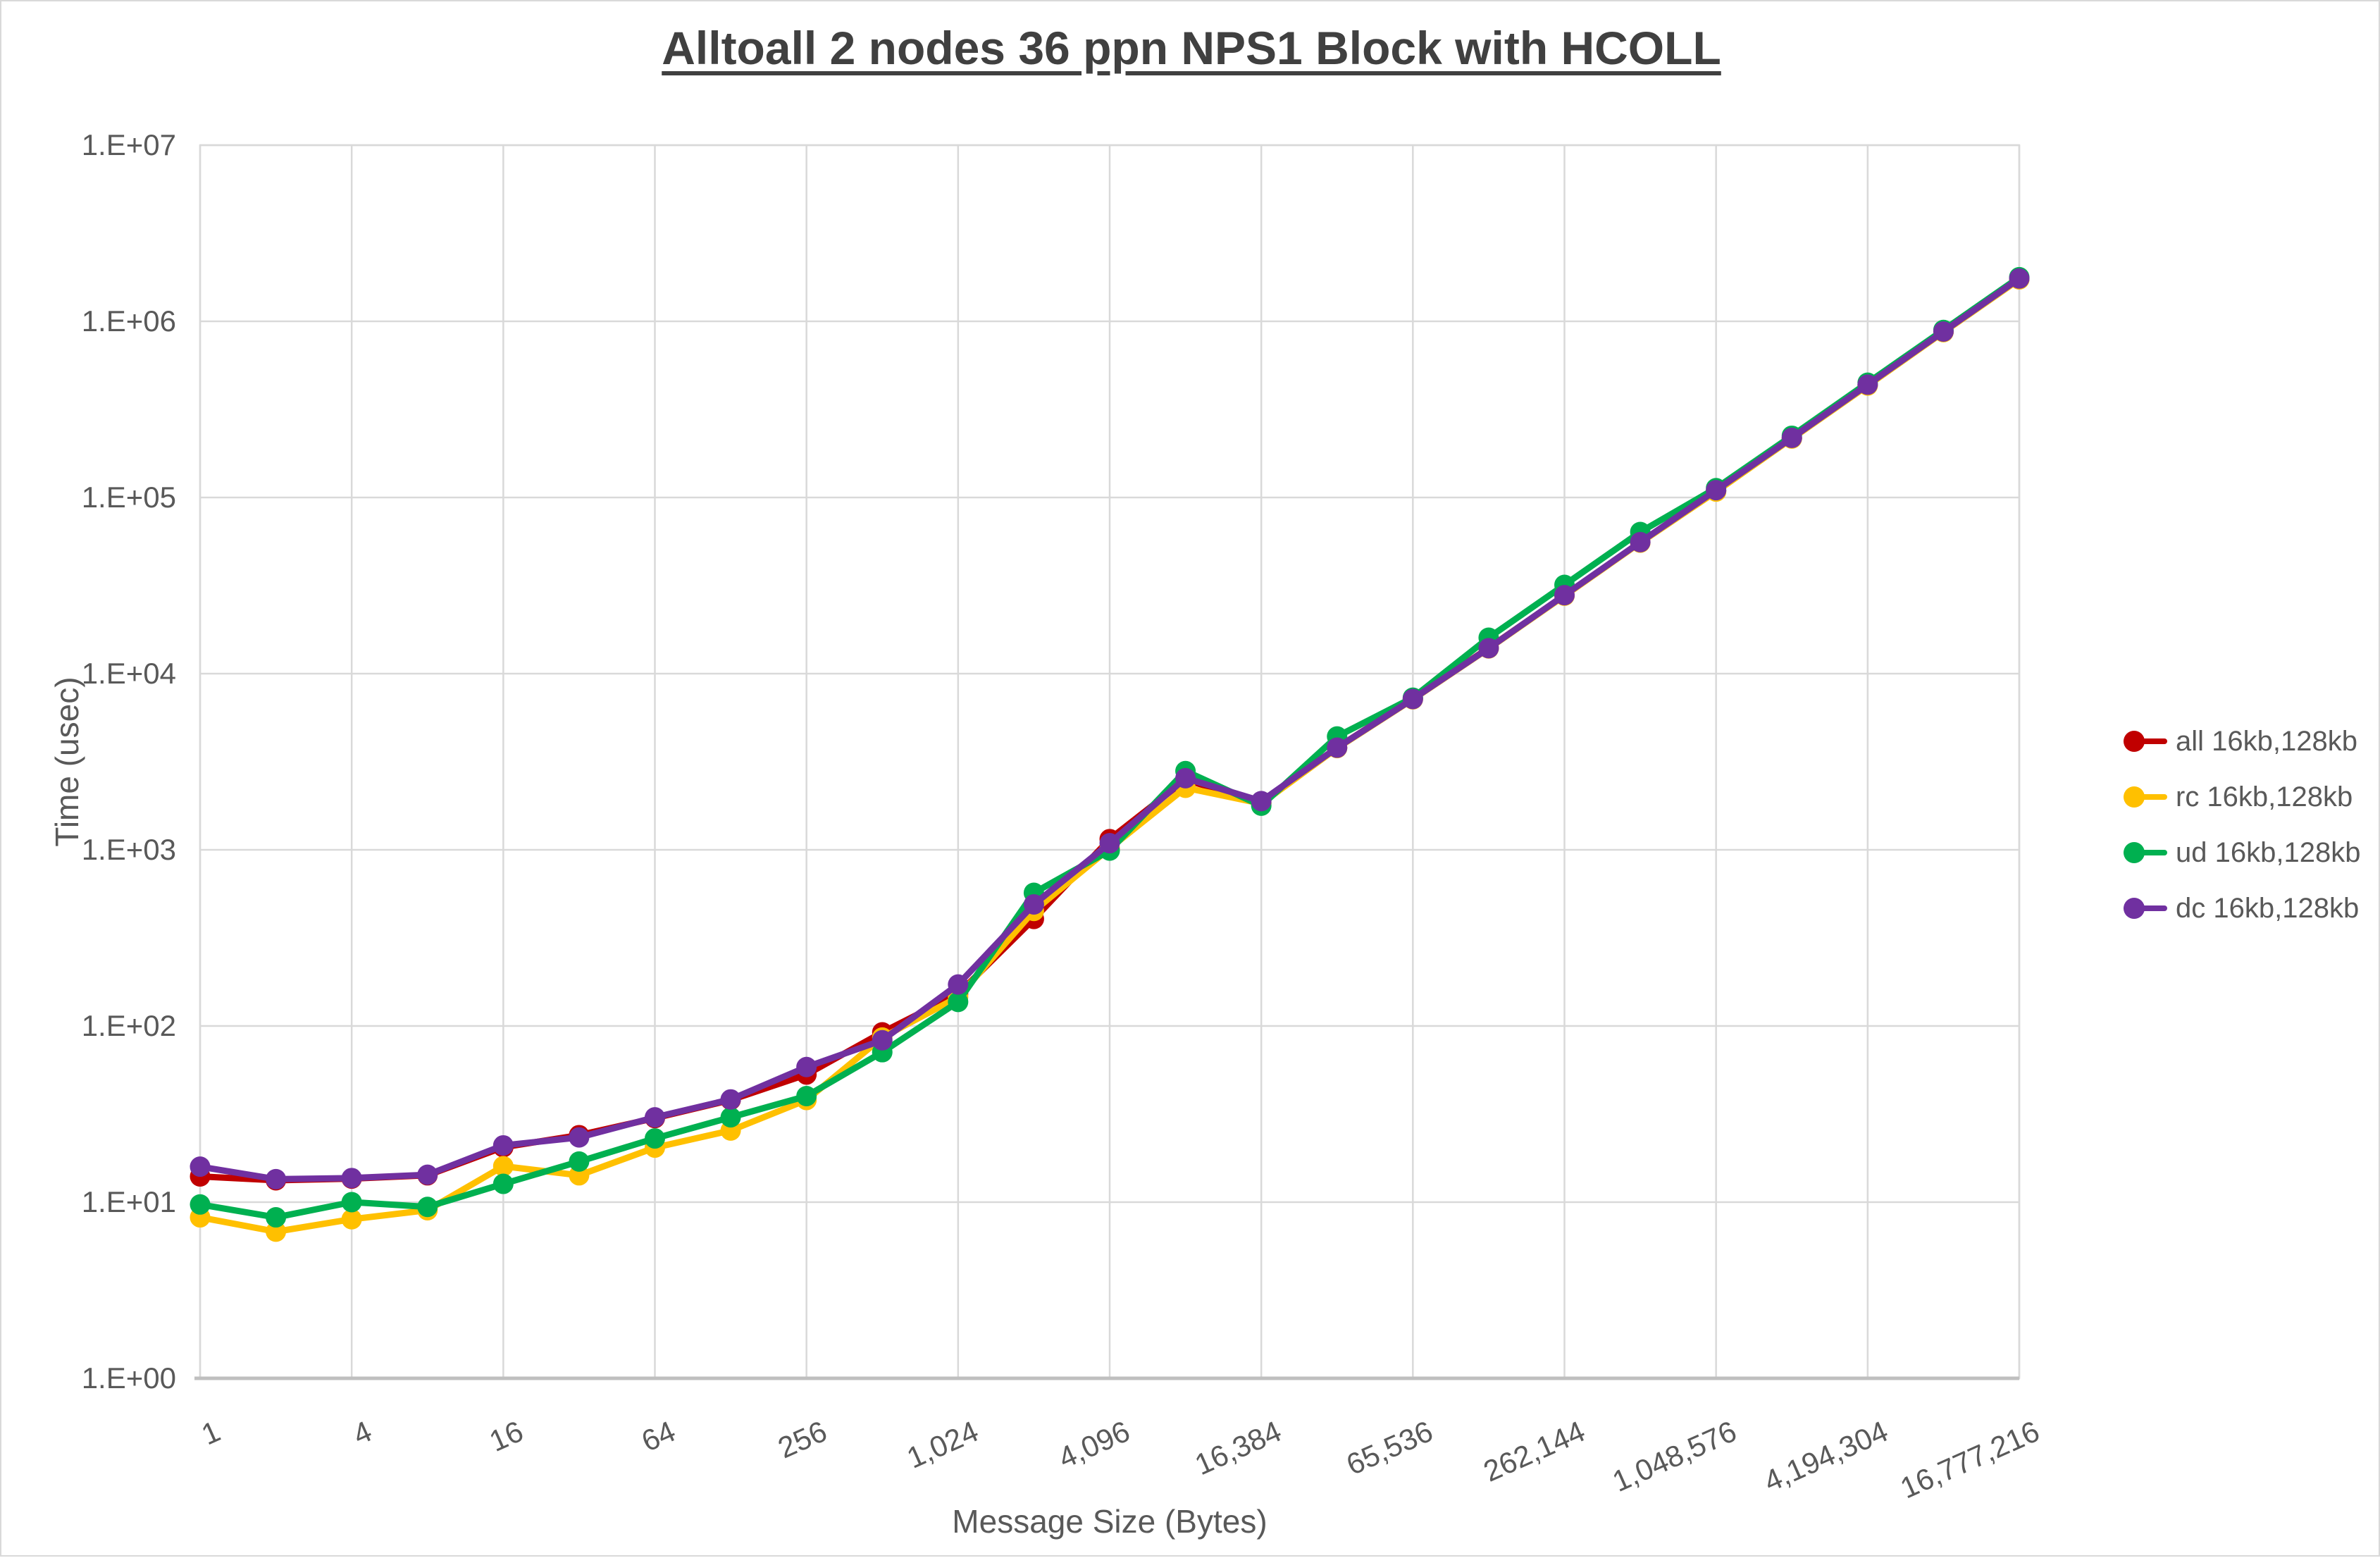 This screenshot has width=2380, height=1558. What do you see at coordinates (128, 849) in the screenshot?
I see `y-tick-label: 1.E+03` at bounding box center [128, 849].